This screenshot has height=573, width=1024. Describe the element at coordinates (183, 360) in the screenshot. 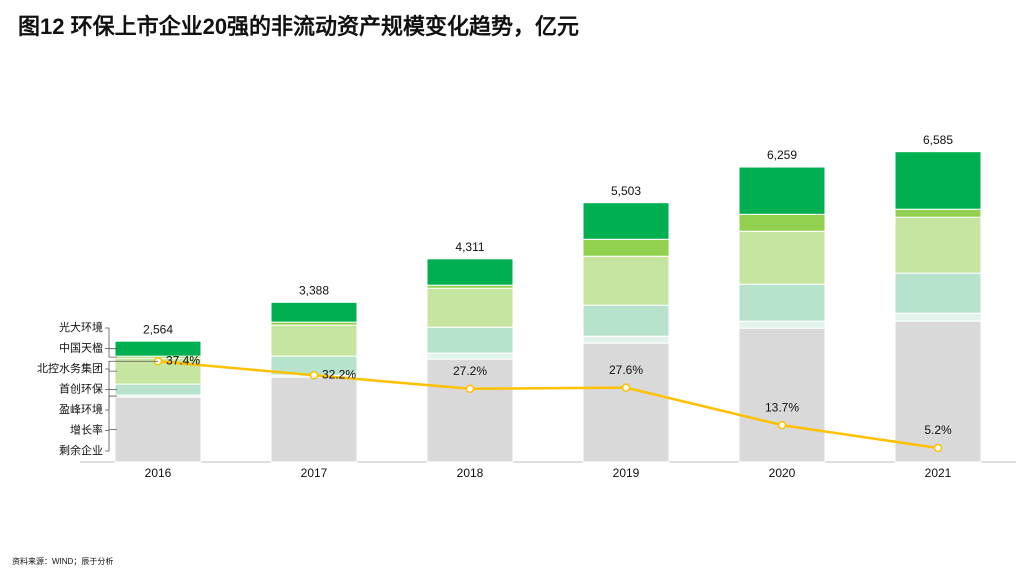

I see `line-value-label: 37.4%` at that location.